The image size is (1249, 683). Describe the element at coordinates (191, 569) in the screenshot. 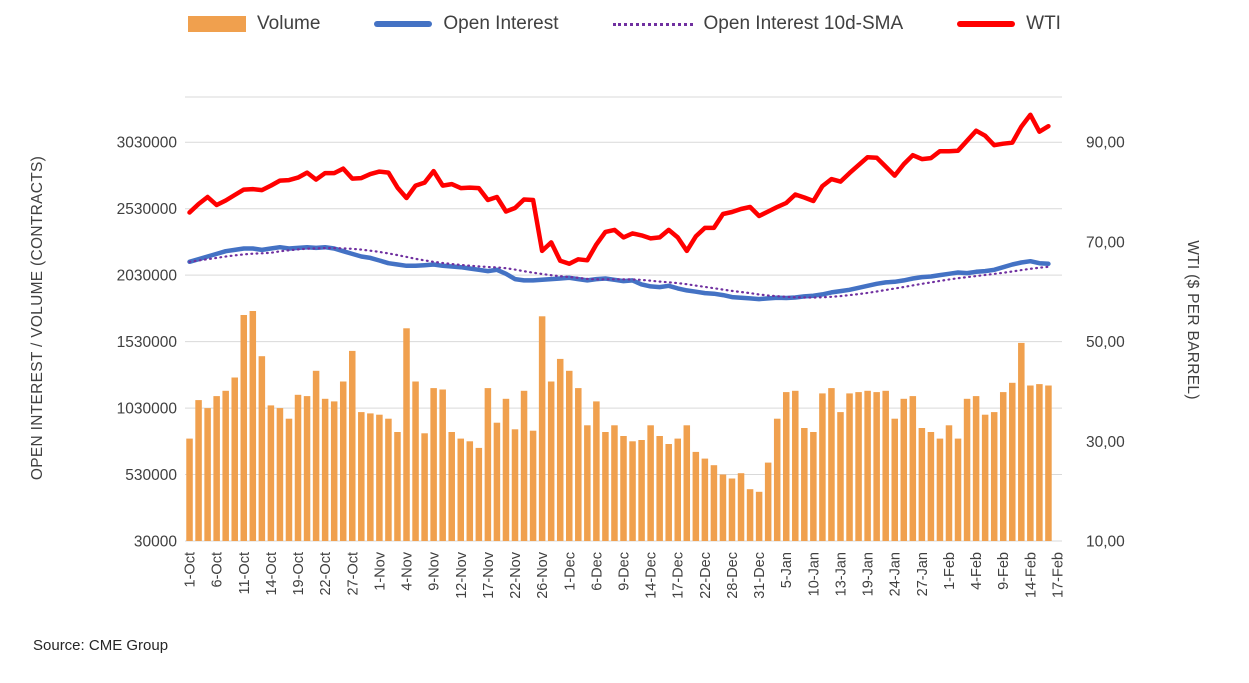

I see `svg-text: 1-Oct` at that location.